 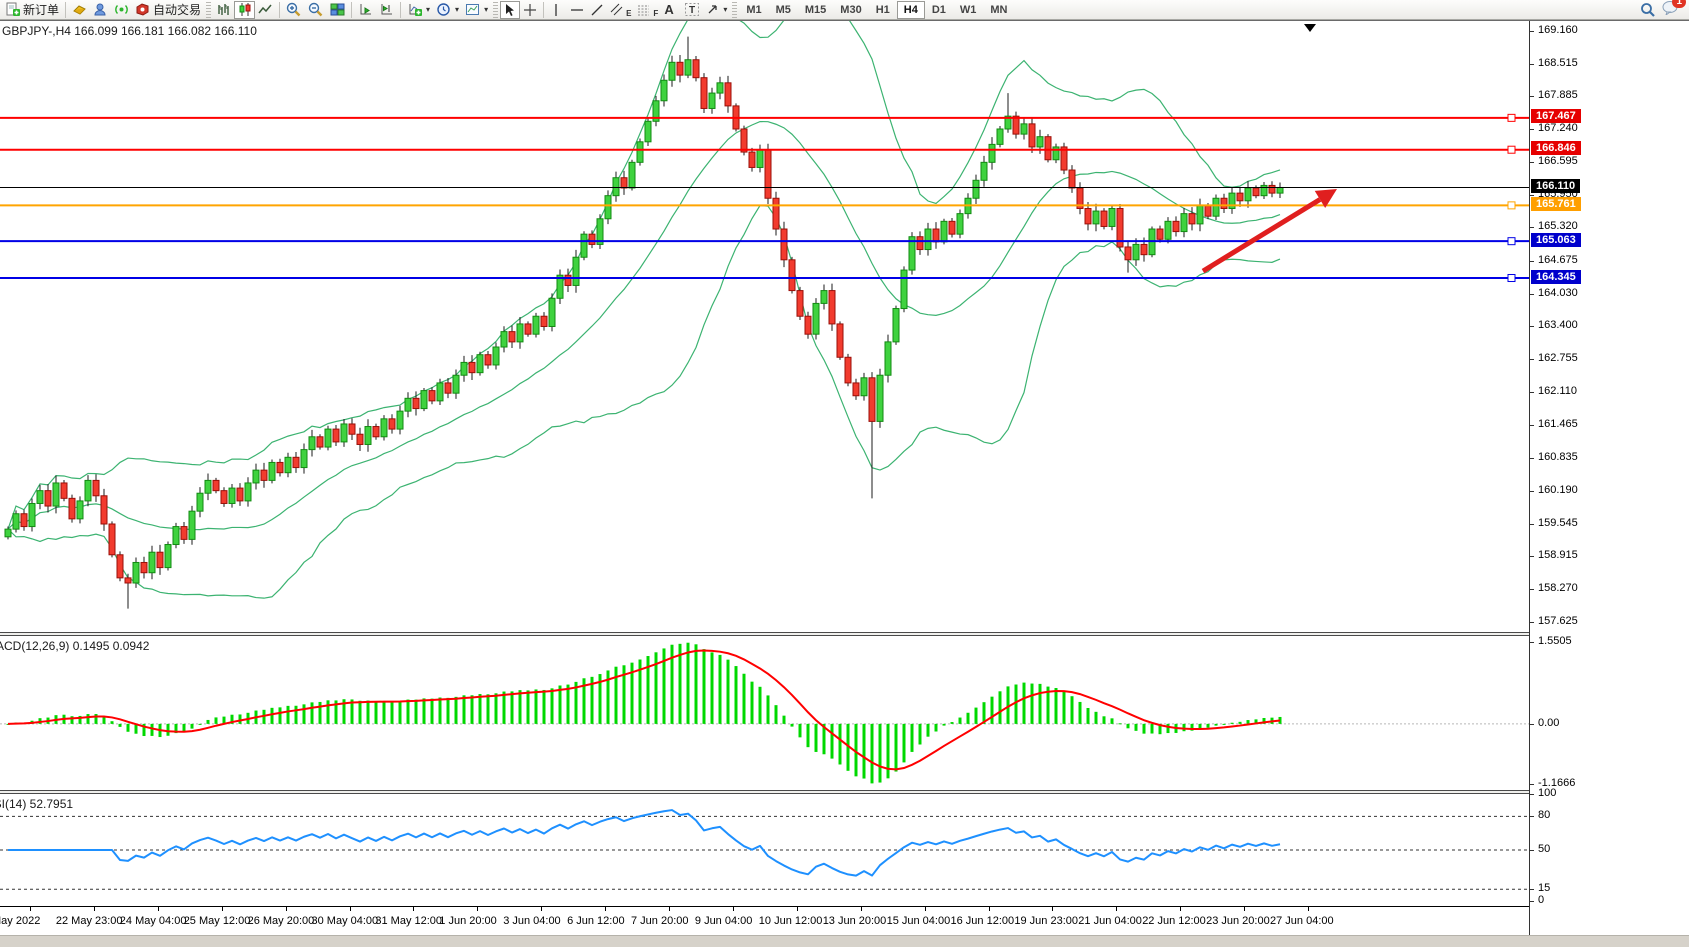 I want to click on trend-arrow-head, so click(x=1325, y=198).